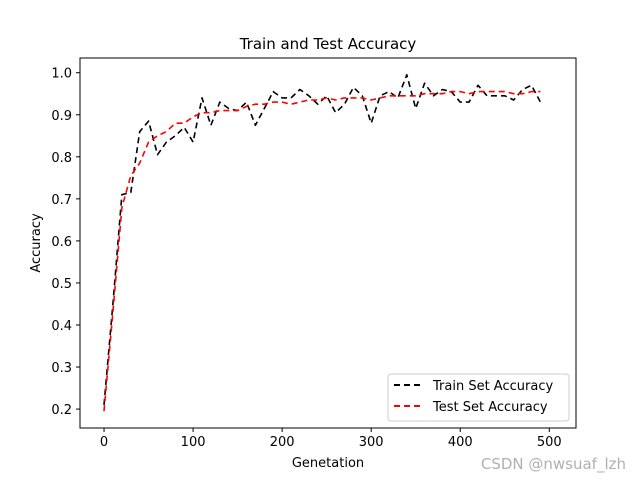 Image resolution: width=640 pixels, height=480 pixels. What do you see at coordinates (104, 442) in the screenshot?
I see `x-tick-label: 0` at bounding box center [104, 442].